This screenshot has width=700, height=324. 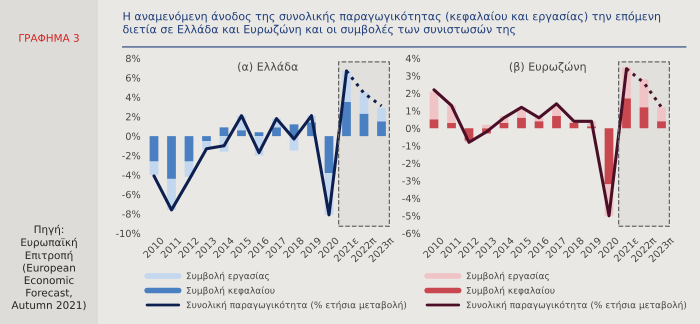 I want to click on text: Πηγή: Ευρωπαϊκή Επιτροπή (European Economic Forecast, Autumn 2021), so click(x=49, y=267).